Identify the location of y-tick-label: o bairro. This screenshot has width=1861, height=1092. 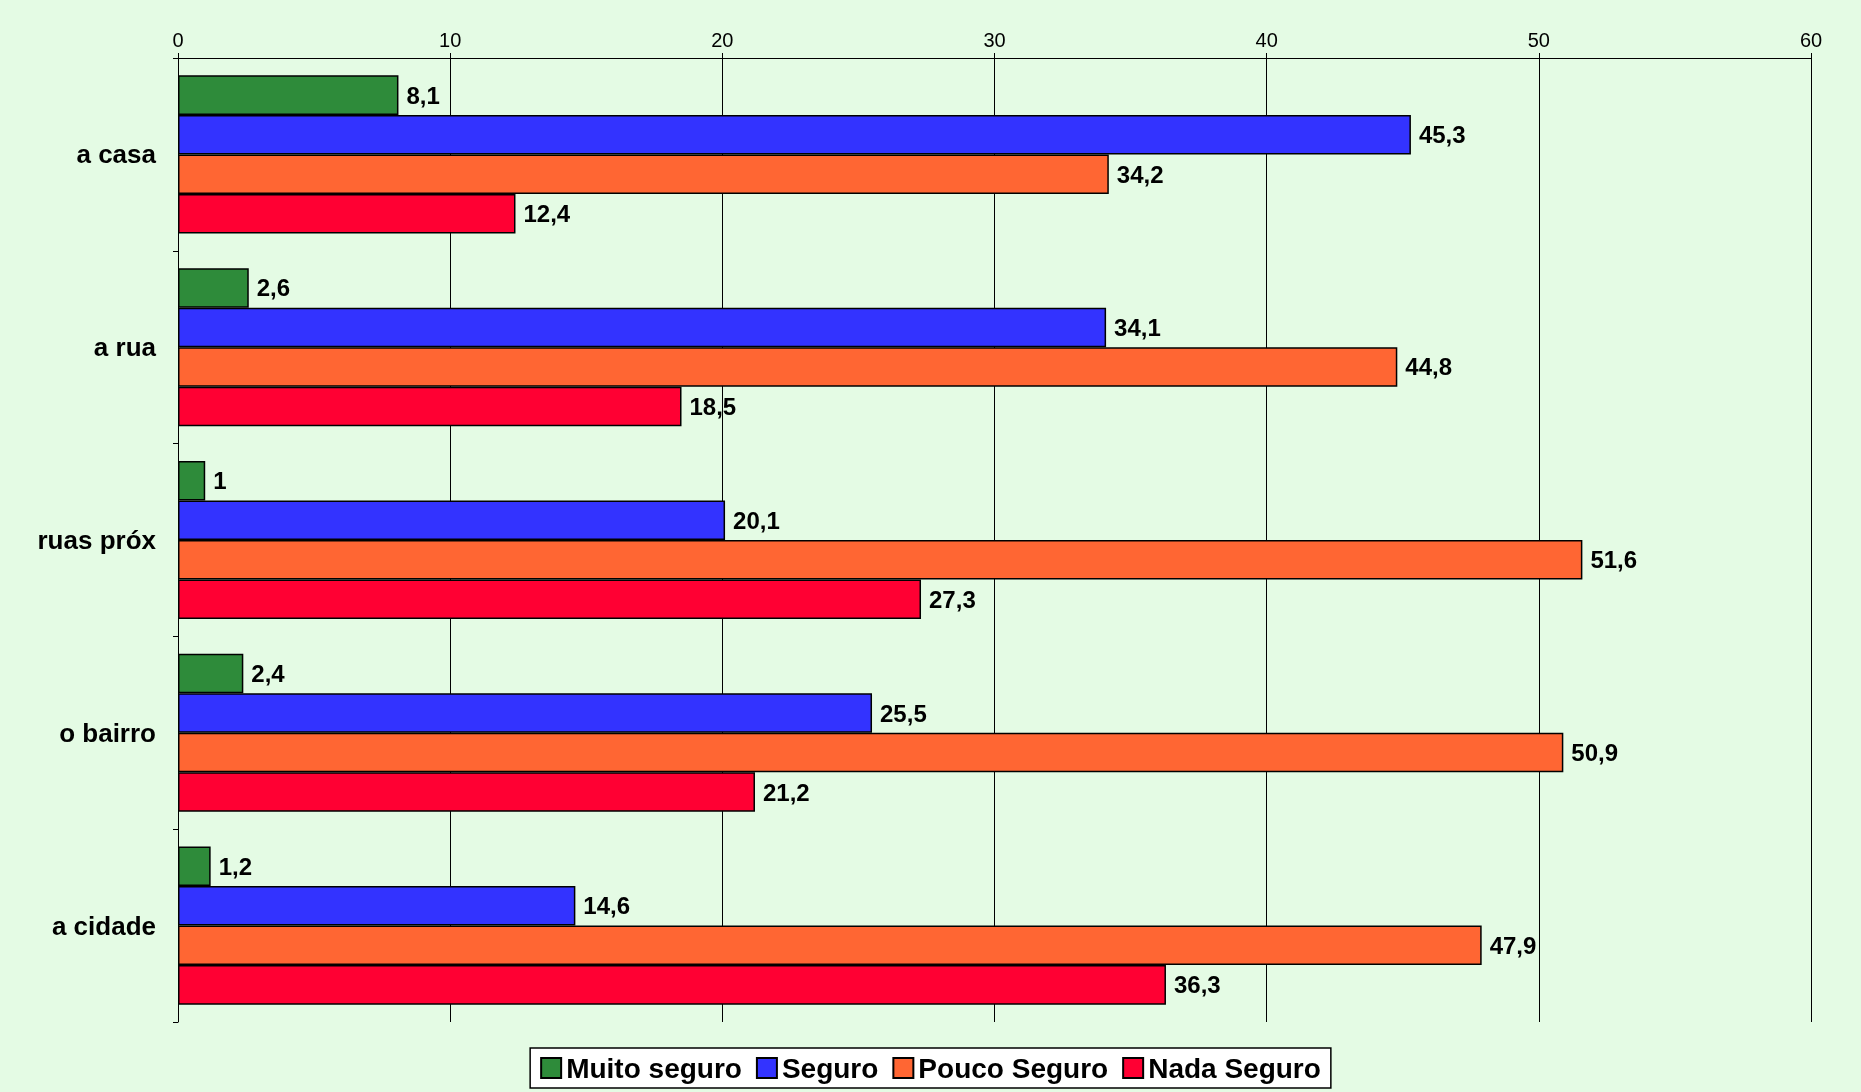
(107, 732).